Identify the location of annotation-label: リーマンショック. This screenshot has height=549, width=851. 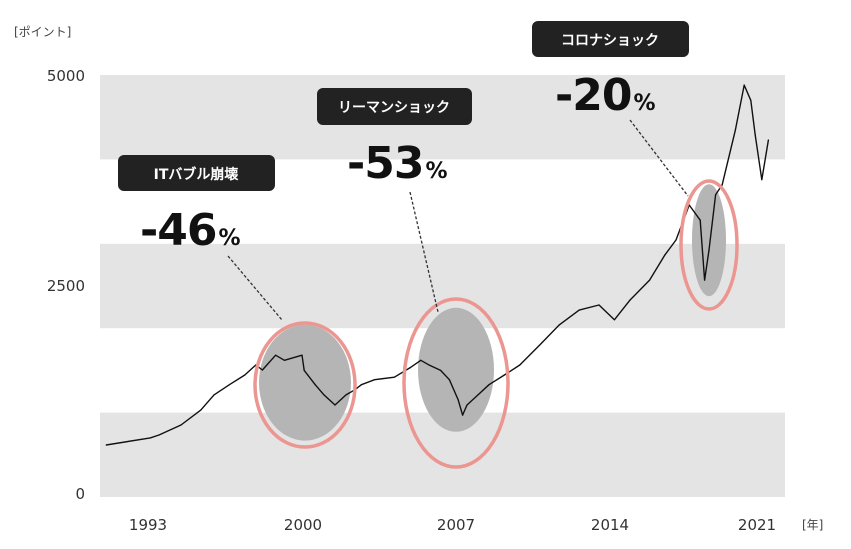
(394, 108).